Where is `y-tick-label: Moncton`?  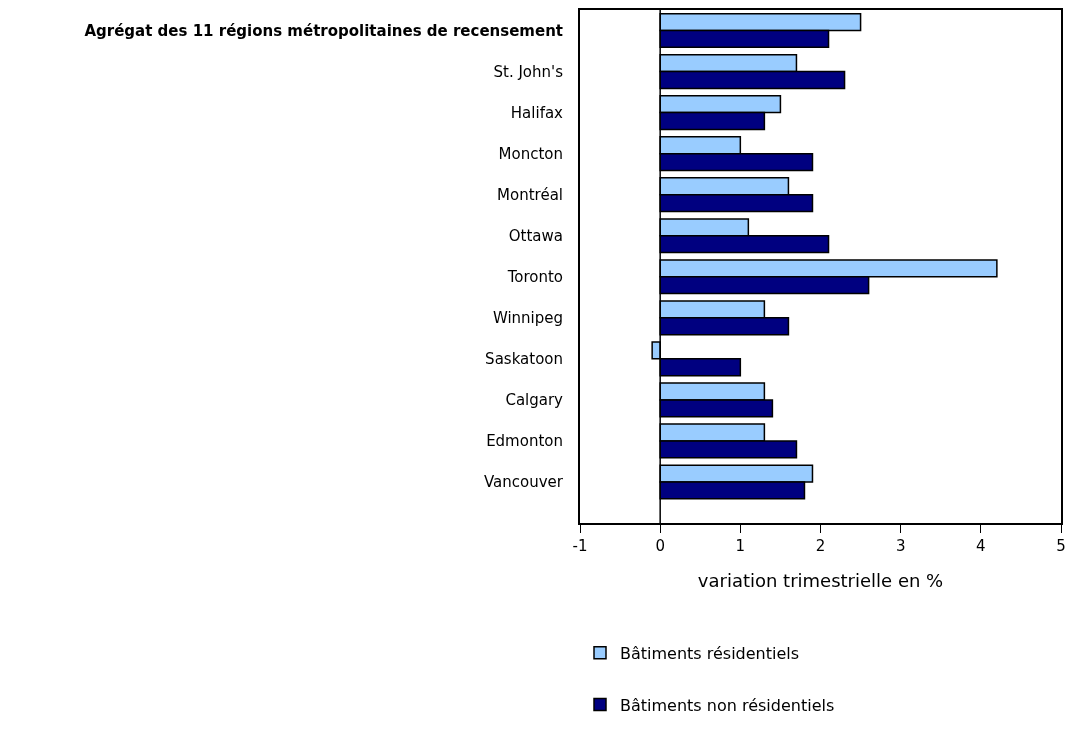 y-tick-label: Moncton is located at coordinates (530, 153).